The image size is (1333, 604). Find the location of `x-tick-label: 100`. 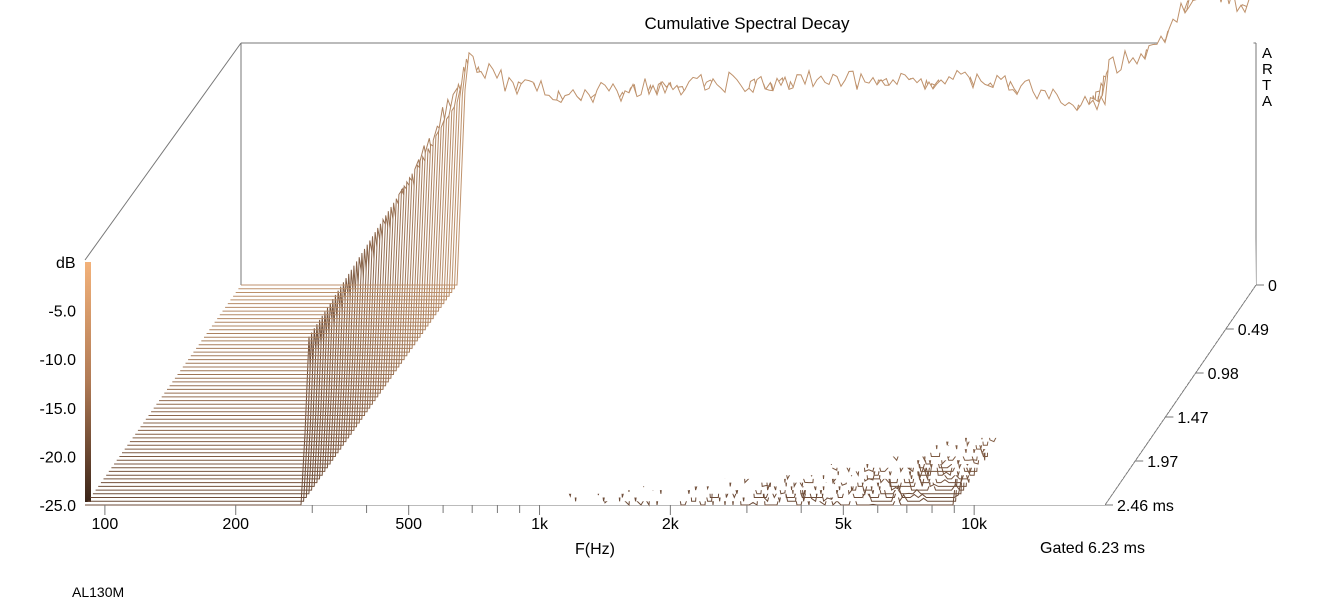

x-tick-label: 100 is located at coordinates (105, 524).